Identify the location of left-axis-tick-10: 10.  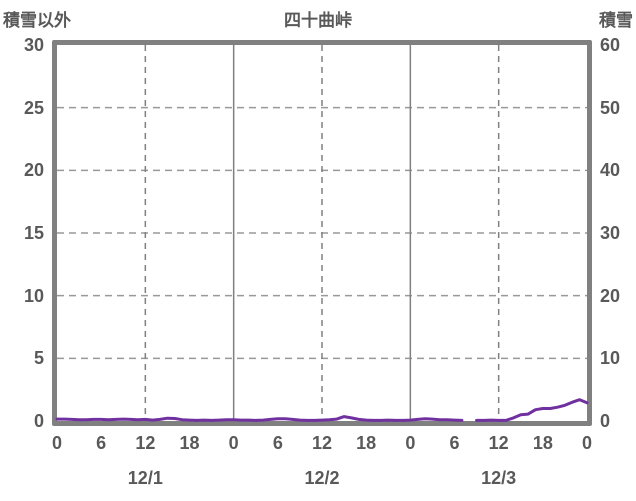
(33, 295).